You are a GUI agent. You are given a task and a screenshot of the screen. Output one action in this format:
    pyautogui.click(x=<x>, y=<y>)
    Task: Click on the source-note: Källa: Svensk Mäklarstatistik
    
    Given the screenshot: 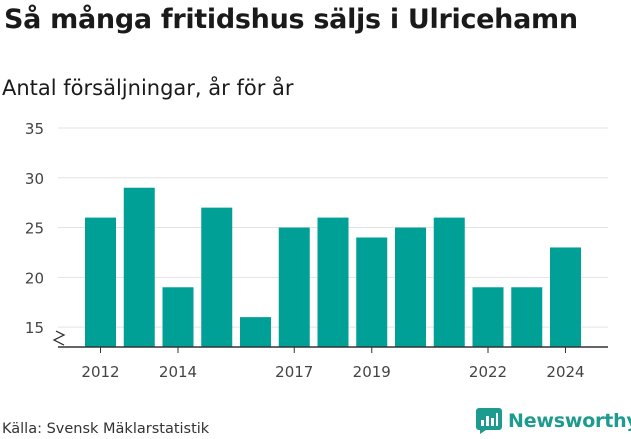 What is the action you would take?
    pyautogui.click(x=106, y=429)
    